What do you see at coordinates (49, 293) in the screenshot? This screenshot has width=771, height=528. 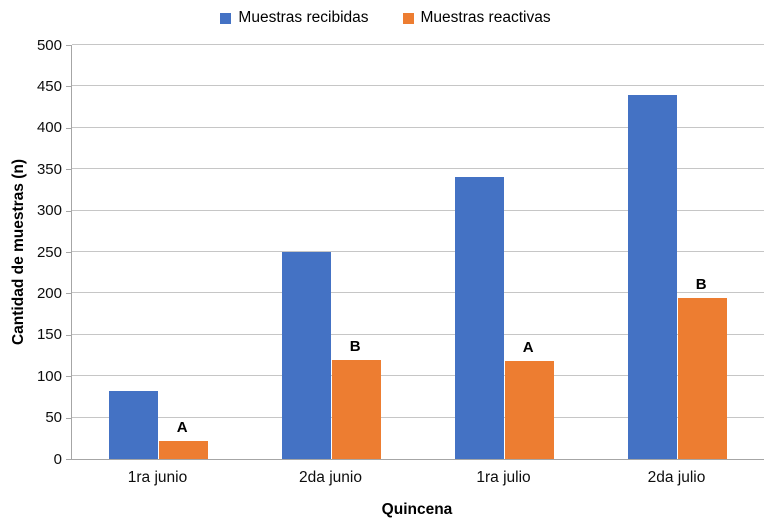 I see `y-tick-label: 200` at bounding box center [49, 293].